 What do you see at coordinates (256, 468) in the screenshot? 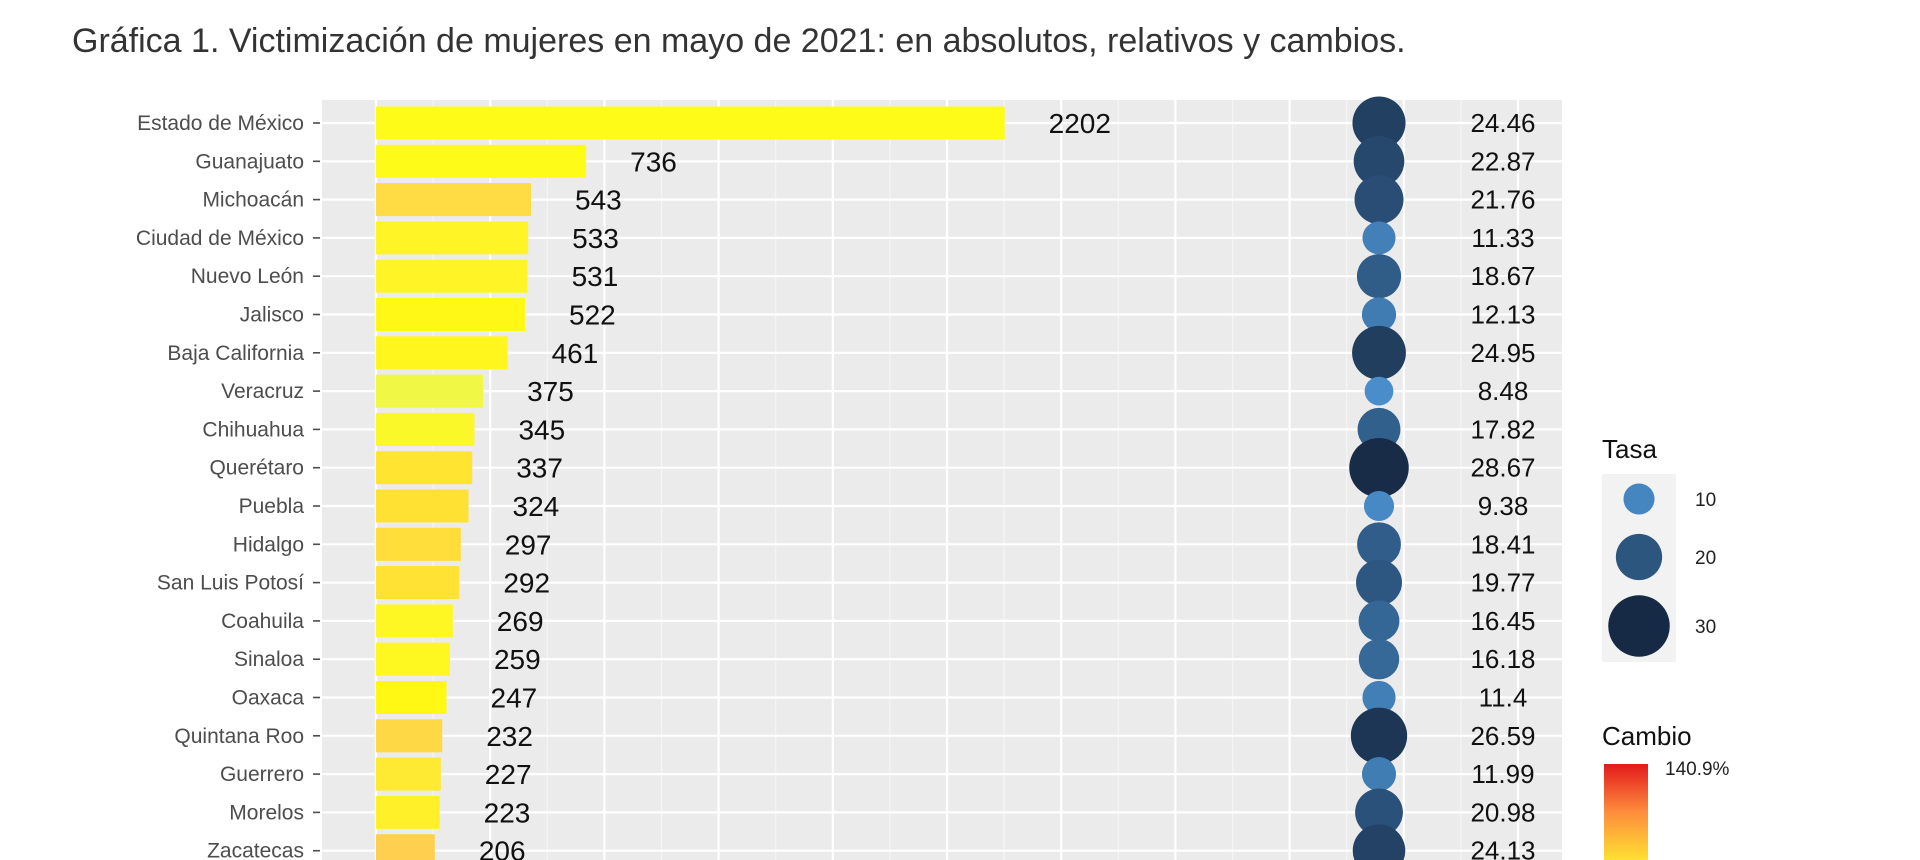
I see `category-label: Querétaro` at bounding box center [256, 468].